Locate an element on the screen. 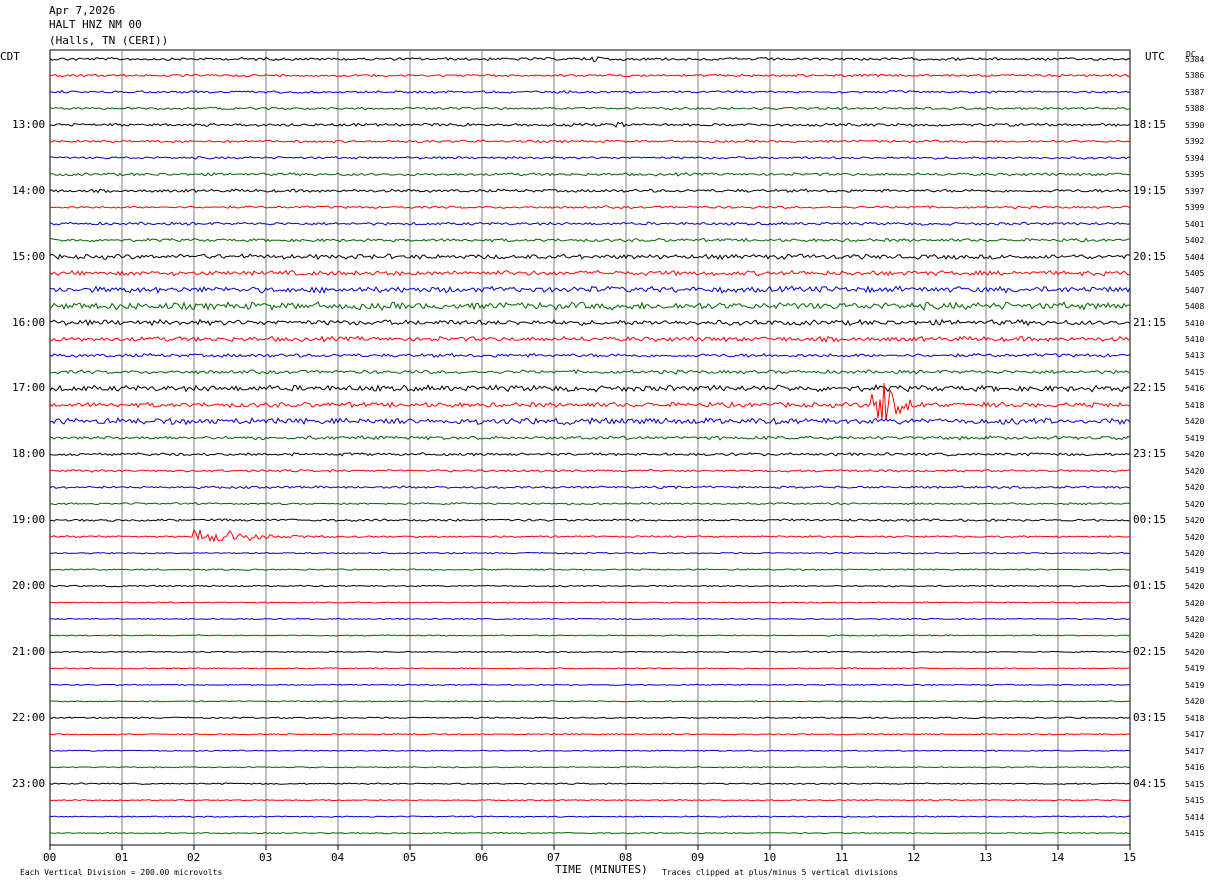  x-tick-label: 05 is located at coordinates (410, 857).